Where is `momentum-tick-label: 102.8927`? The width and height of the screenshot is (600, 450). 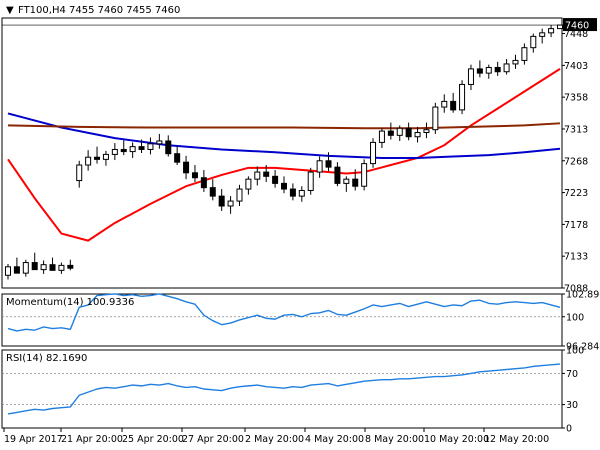 momentum-tick-label: 102.8927 is located at coordinates (583, 295).